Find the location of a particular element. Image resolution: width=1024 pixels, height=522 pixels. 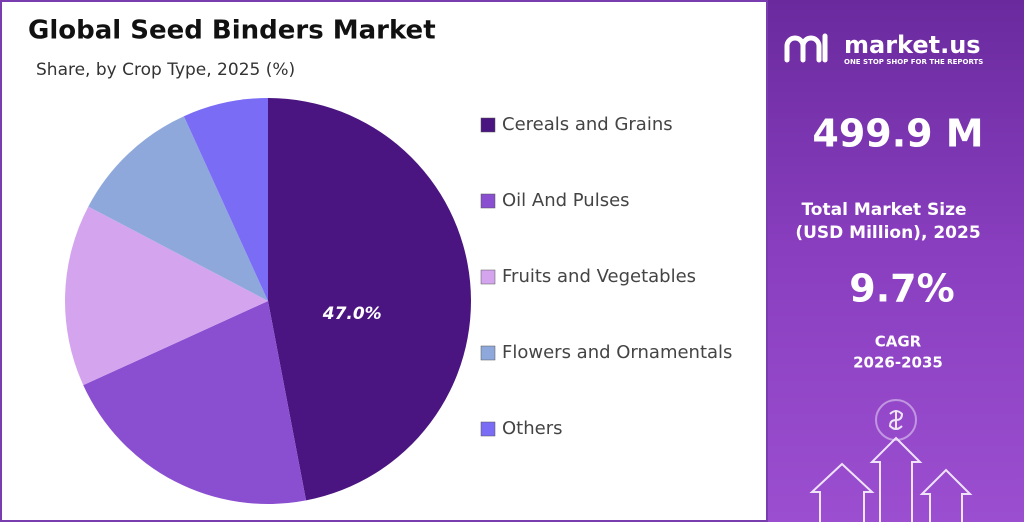

legend-label: Others is located at coordinates (532, 428).